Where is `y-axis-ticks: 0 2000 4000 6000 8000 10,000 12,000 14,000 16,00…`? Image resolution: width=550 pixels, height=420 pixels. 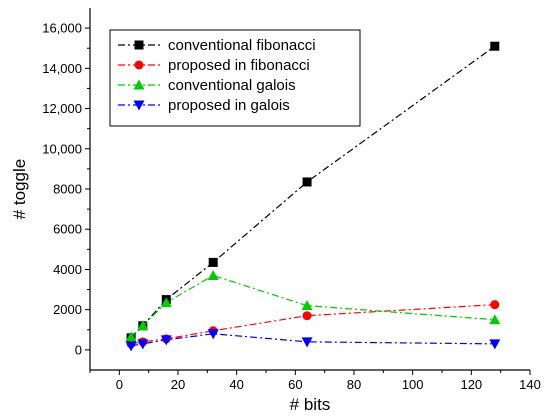 y-axis-ticks: 0 2000 4000 6000 8000 10,000 12,000 14,000 16,00… is located at coordinates (66, 189).